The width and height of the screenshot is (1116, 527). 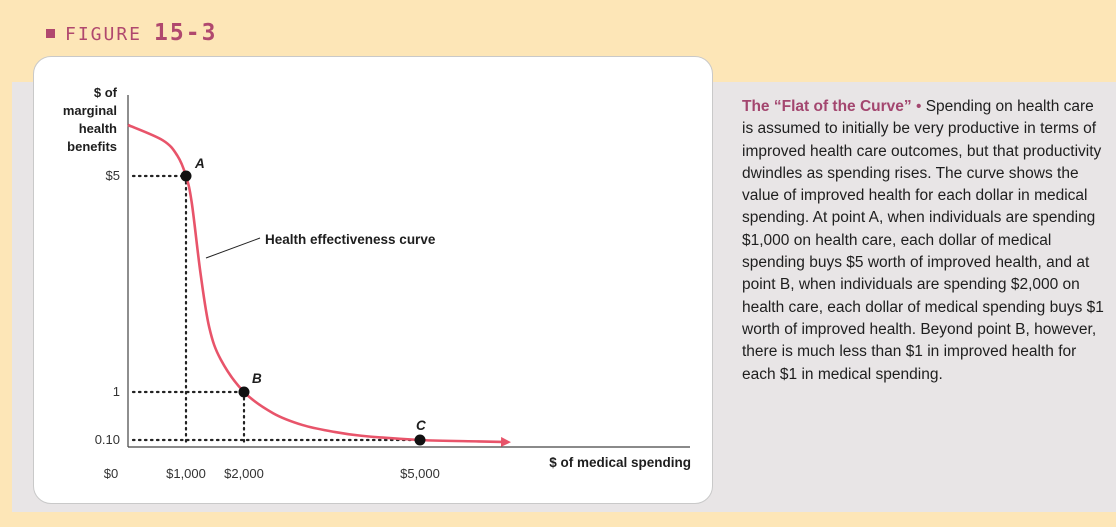 I want to click on point-b, so click(x=244, y=392).